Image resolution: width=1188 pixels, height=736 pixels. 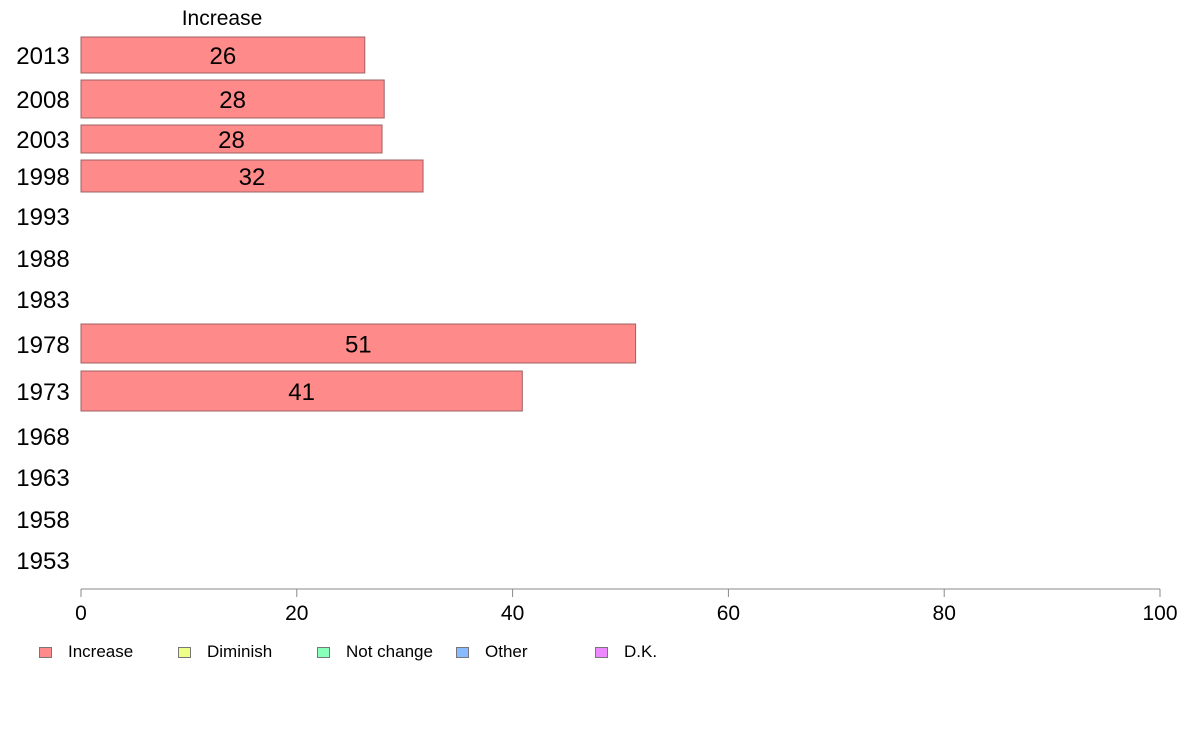 I want to click on x-tick-label-100: 100, so click(x=1159, y=613).